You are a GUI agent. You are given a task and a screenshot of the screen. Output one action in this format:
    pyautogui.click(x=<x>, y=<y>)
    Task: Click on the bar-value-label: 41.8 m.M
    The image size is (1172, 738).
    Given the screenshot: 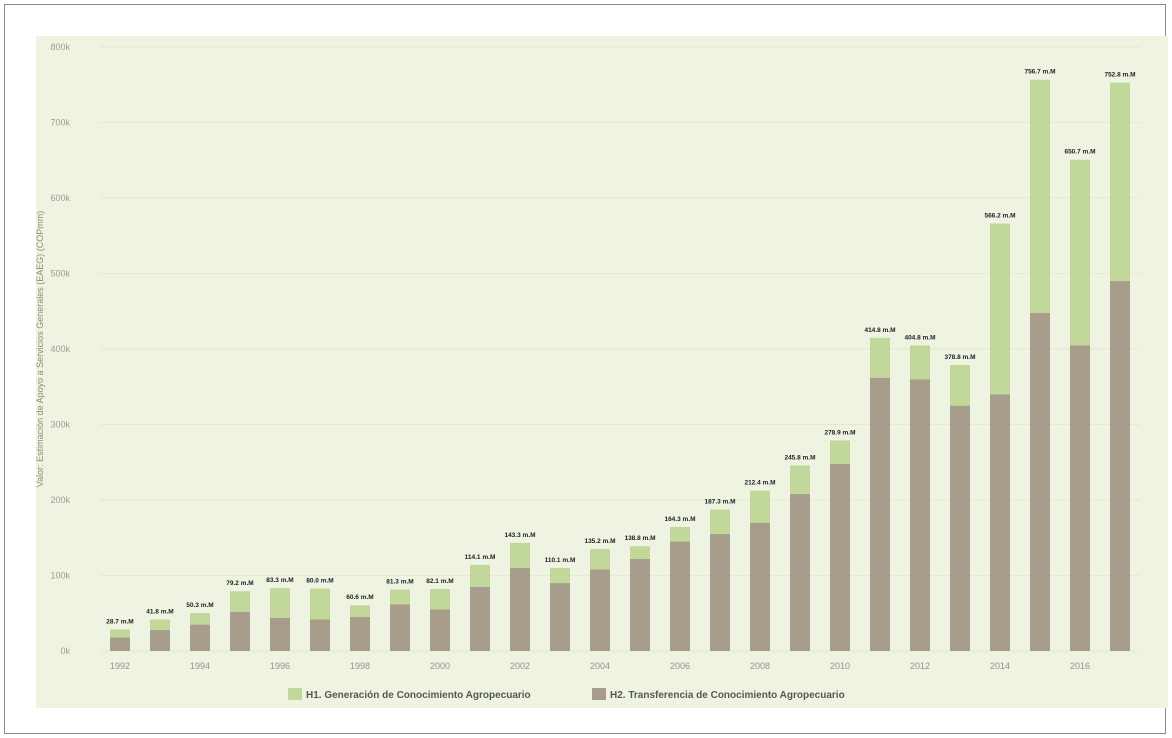 What is the action you would take?
    pyautogui.click(x=159, y=611)
    